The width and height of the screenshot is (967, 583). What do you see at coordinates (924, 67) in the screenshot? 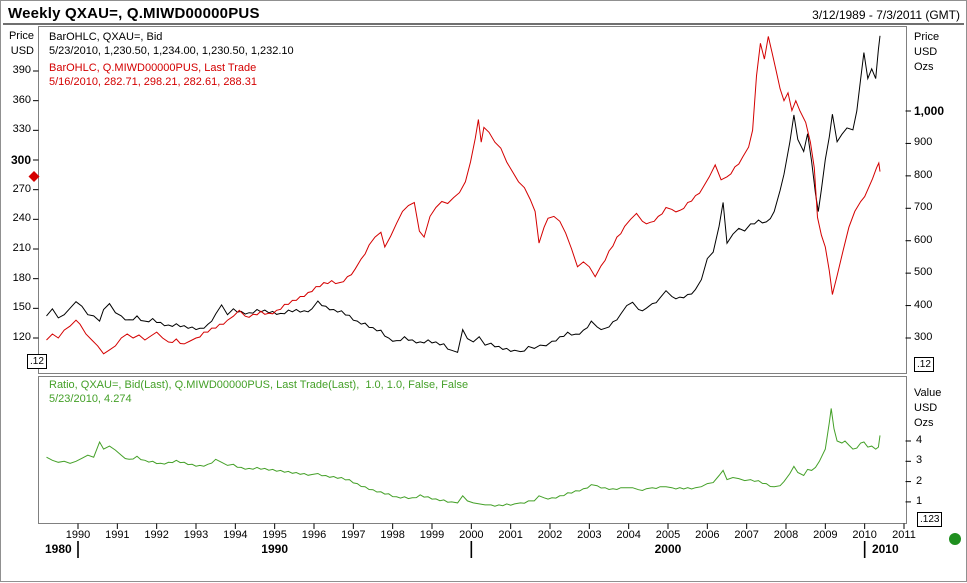
I see `right-axis-title-ozs: Ozs` at bounding box center [924, 67].